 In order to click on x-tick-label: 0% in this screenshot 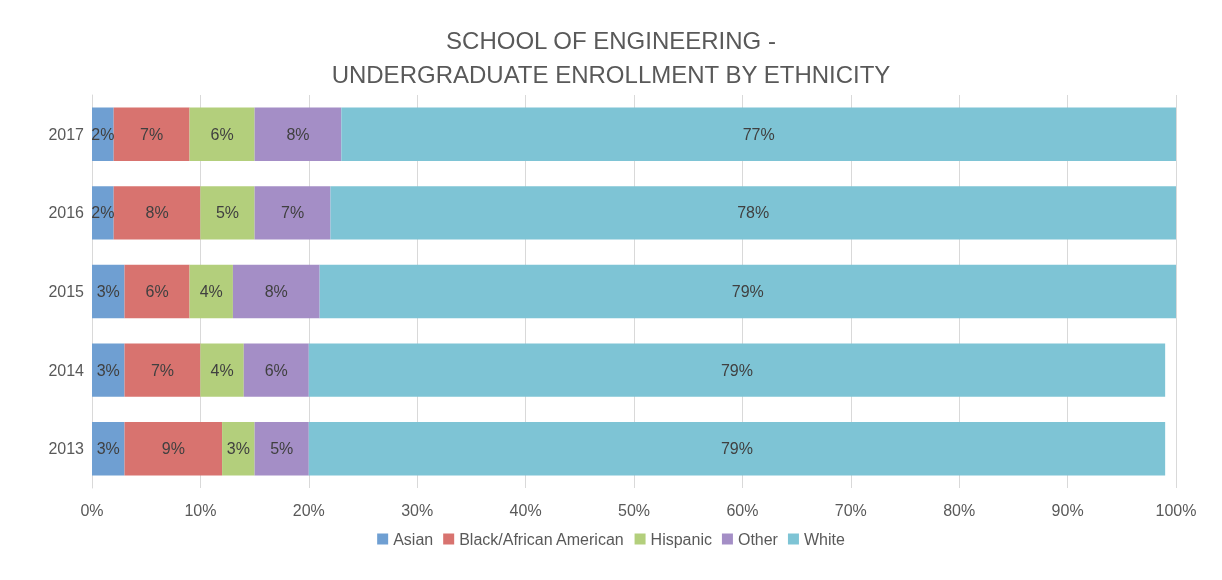, I will do `click(92, 510)`.